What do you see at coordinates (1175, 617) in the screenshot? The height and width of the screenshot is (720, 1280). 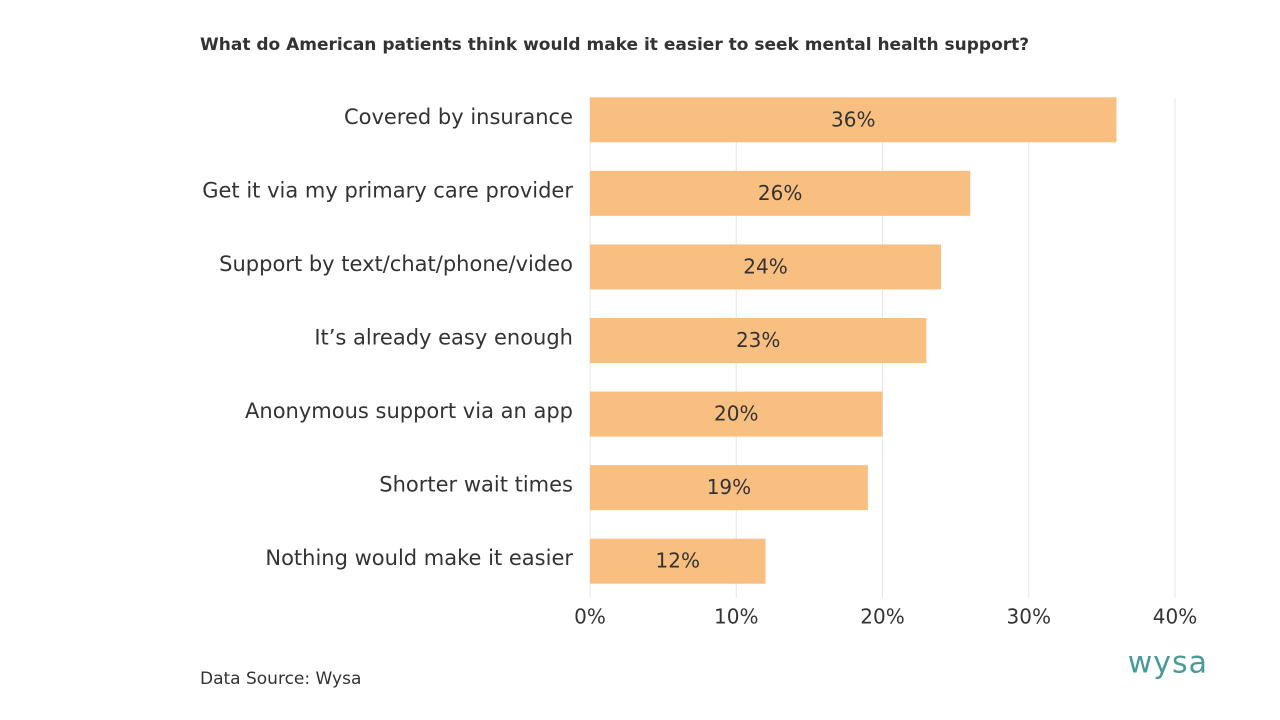 I see `x-tick-label: 40%` at bounding box center [1175, 617].